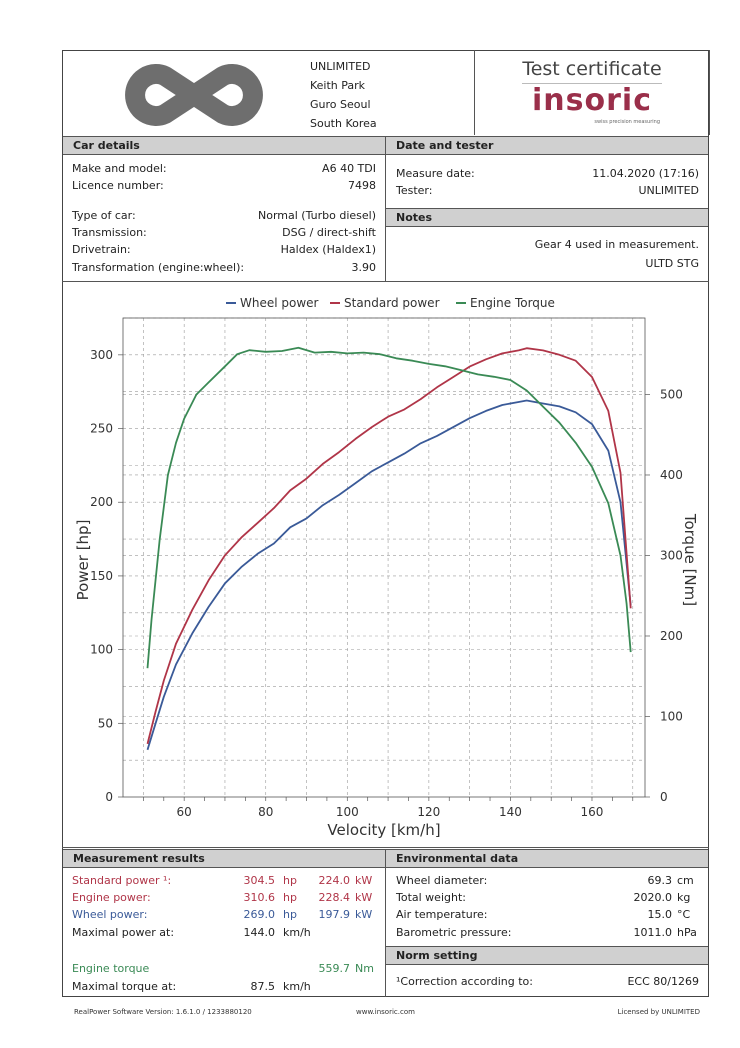  Describe the element at coordinates (224, 145) in the screenshot. I see `car-details-header: Car details` at that location.